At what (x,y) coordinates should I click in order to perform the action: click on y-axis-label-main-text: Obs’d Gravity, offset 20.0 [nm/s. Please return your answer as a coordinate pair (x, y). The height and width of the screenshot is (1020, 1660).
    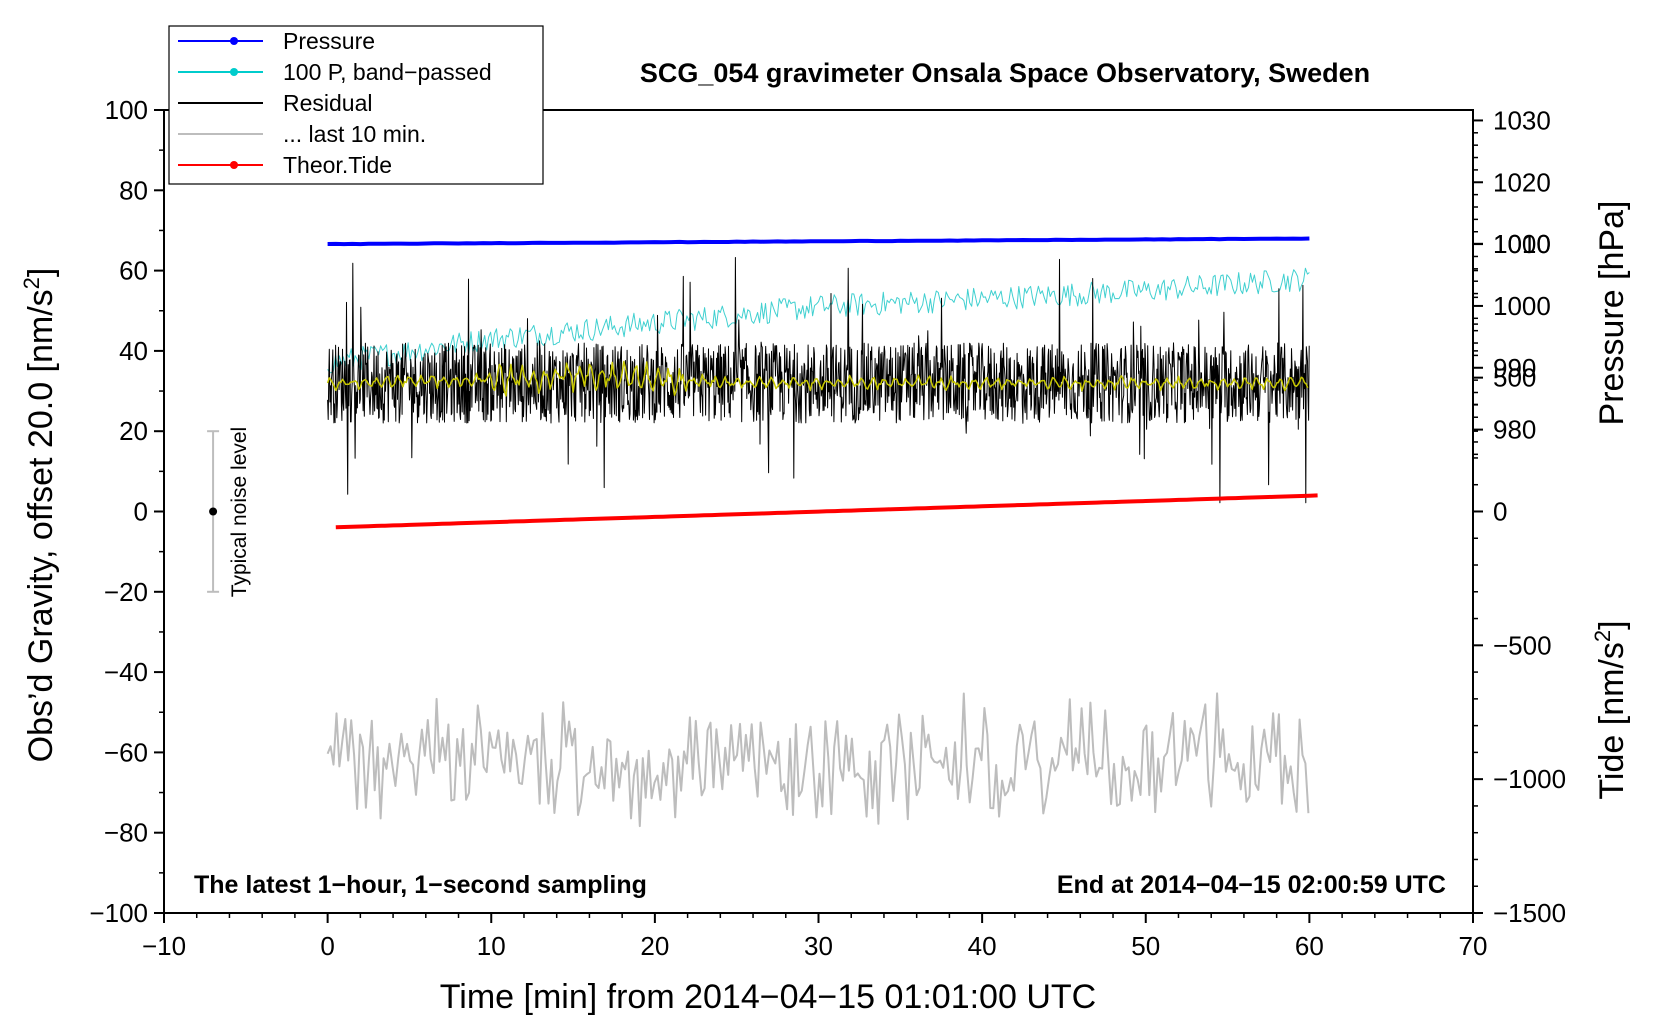
    Looking at the image, I should click on (41, 525).